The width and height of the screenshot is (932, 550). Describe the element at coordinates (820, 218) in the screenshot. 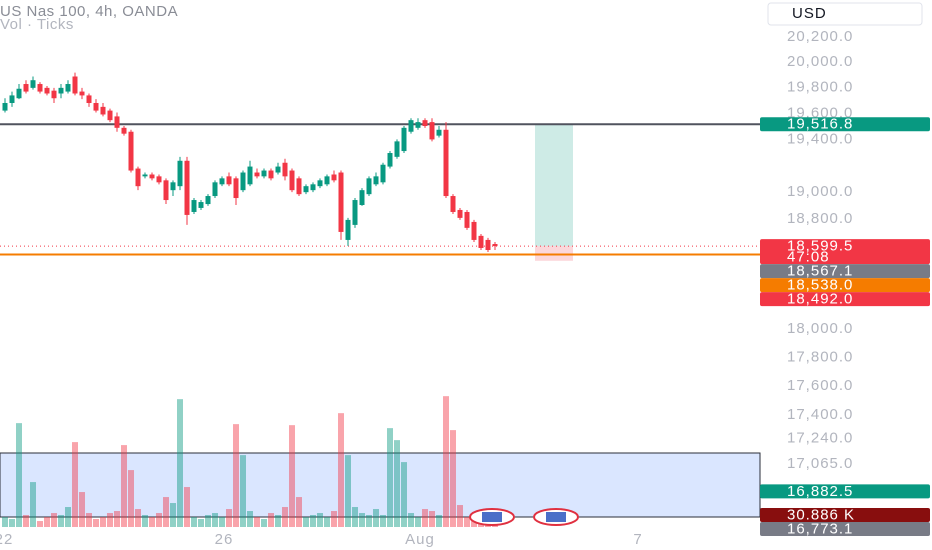

I see `y-tick-label: 18,800.0` at that location.